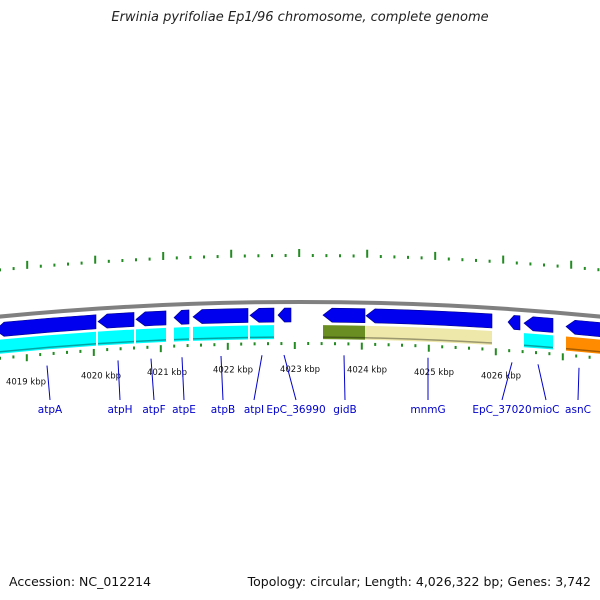  What do you see at coordinates (222, 378) in the screenshot?
I see `leader-line-atpB` at bounding box center [222, 378].